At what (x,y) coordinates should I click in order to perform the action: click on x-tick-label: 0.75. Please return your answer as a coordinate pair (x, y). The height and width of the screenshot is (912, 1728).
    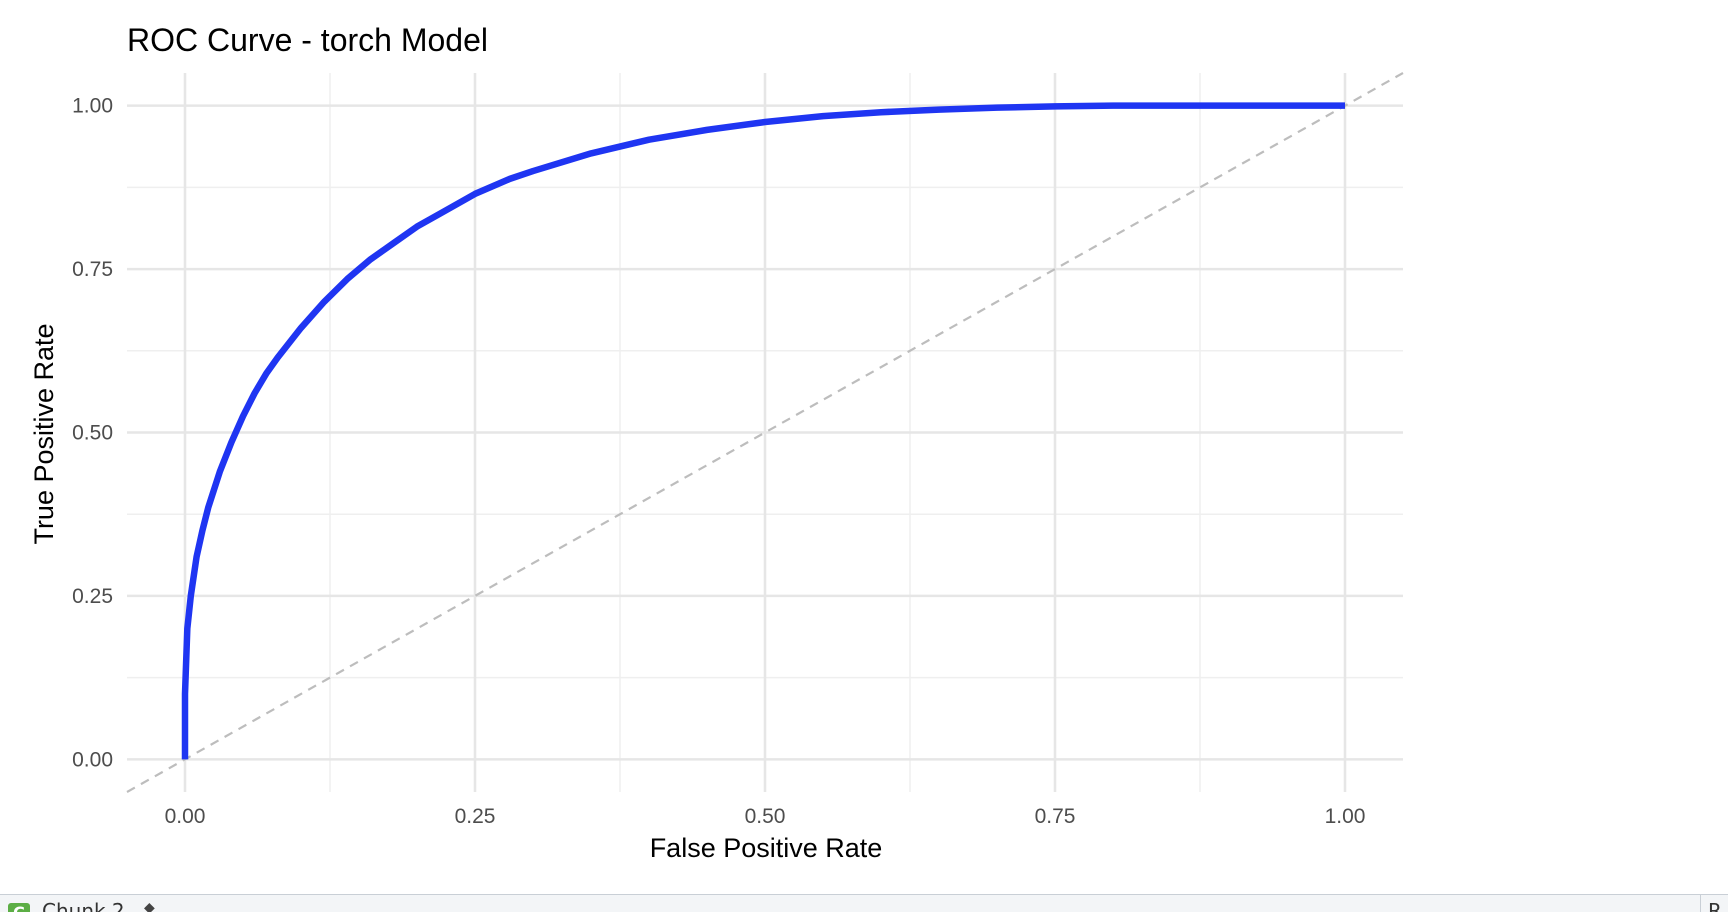
    Looking at the image, I should click on (1055, 816).